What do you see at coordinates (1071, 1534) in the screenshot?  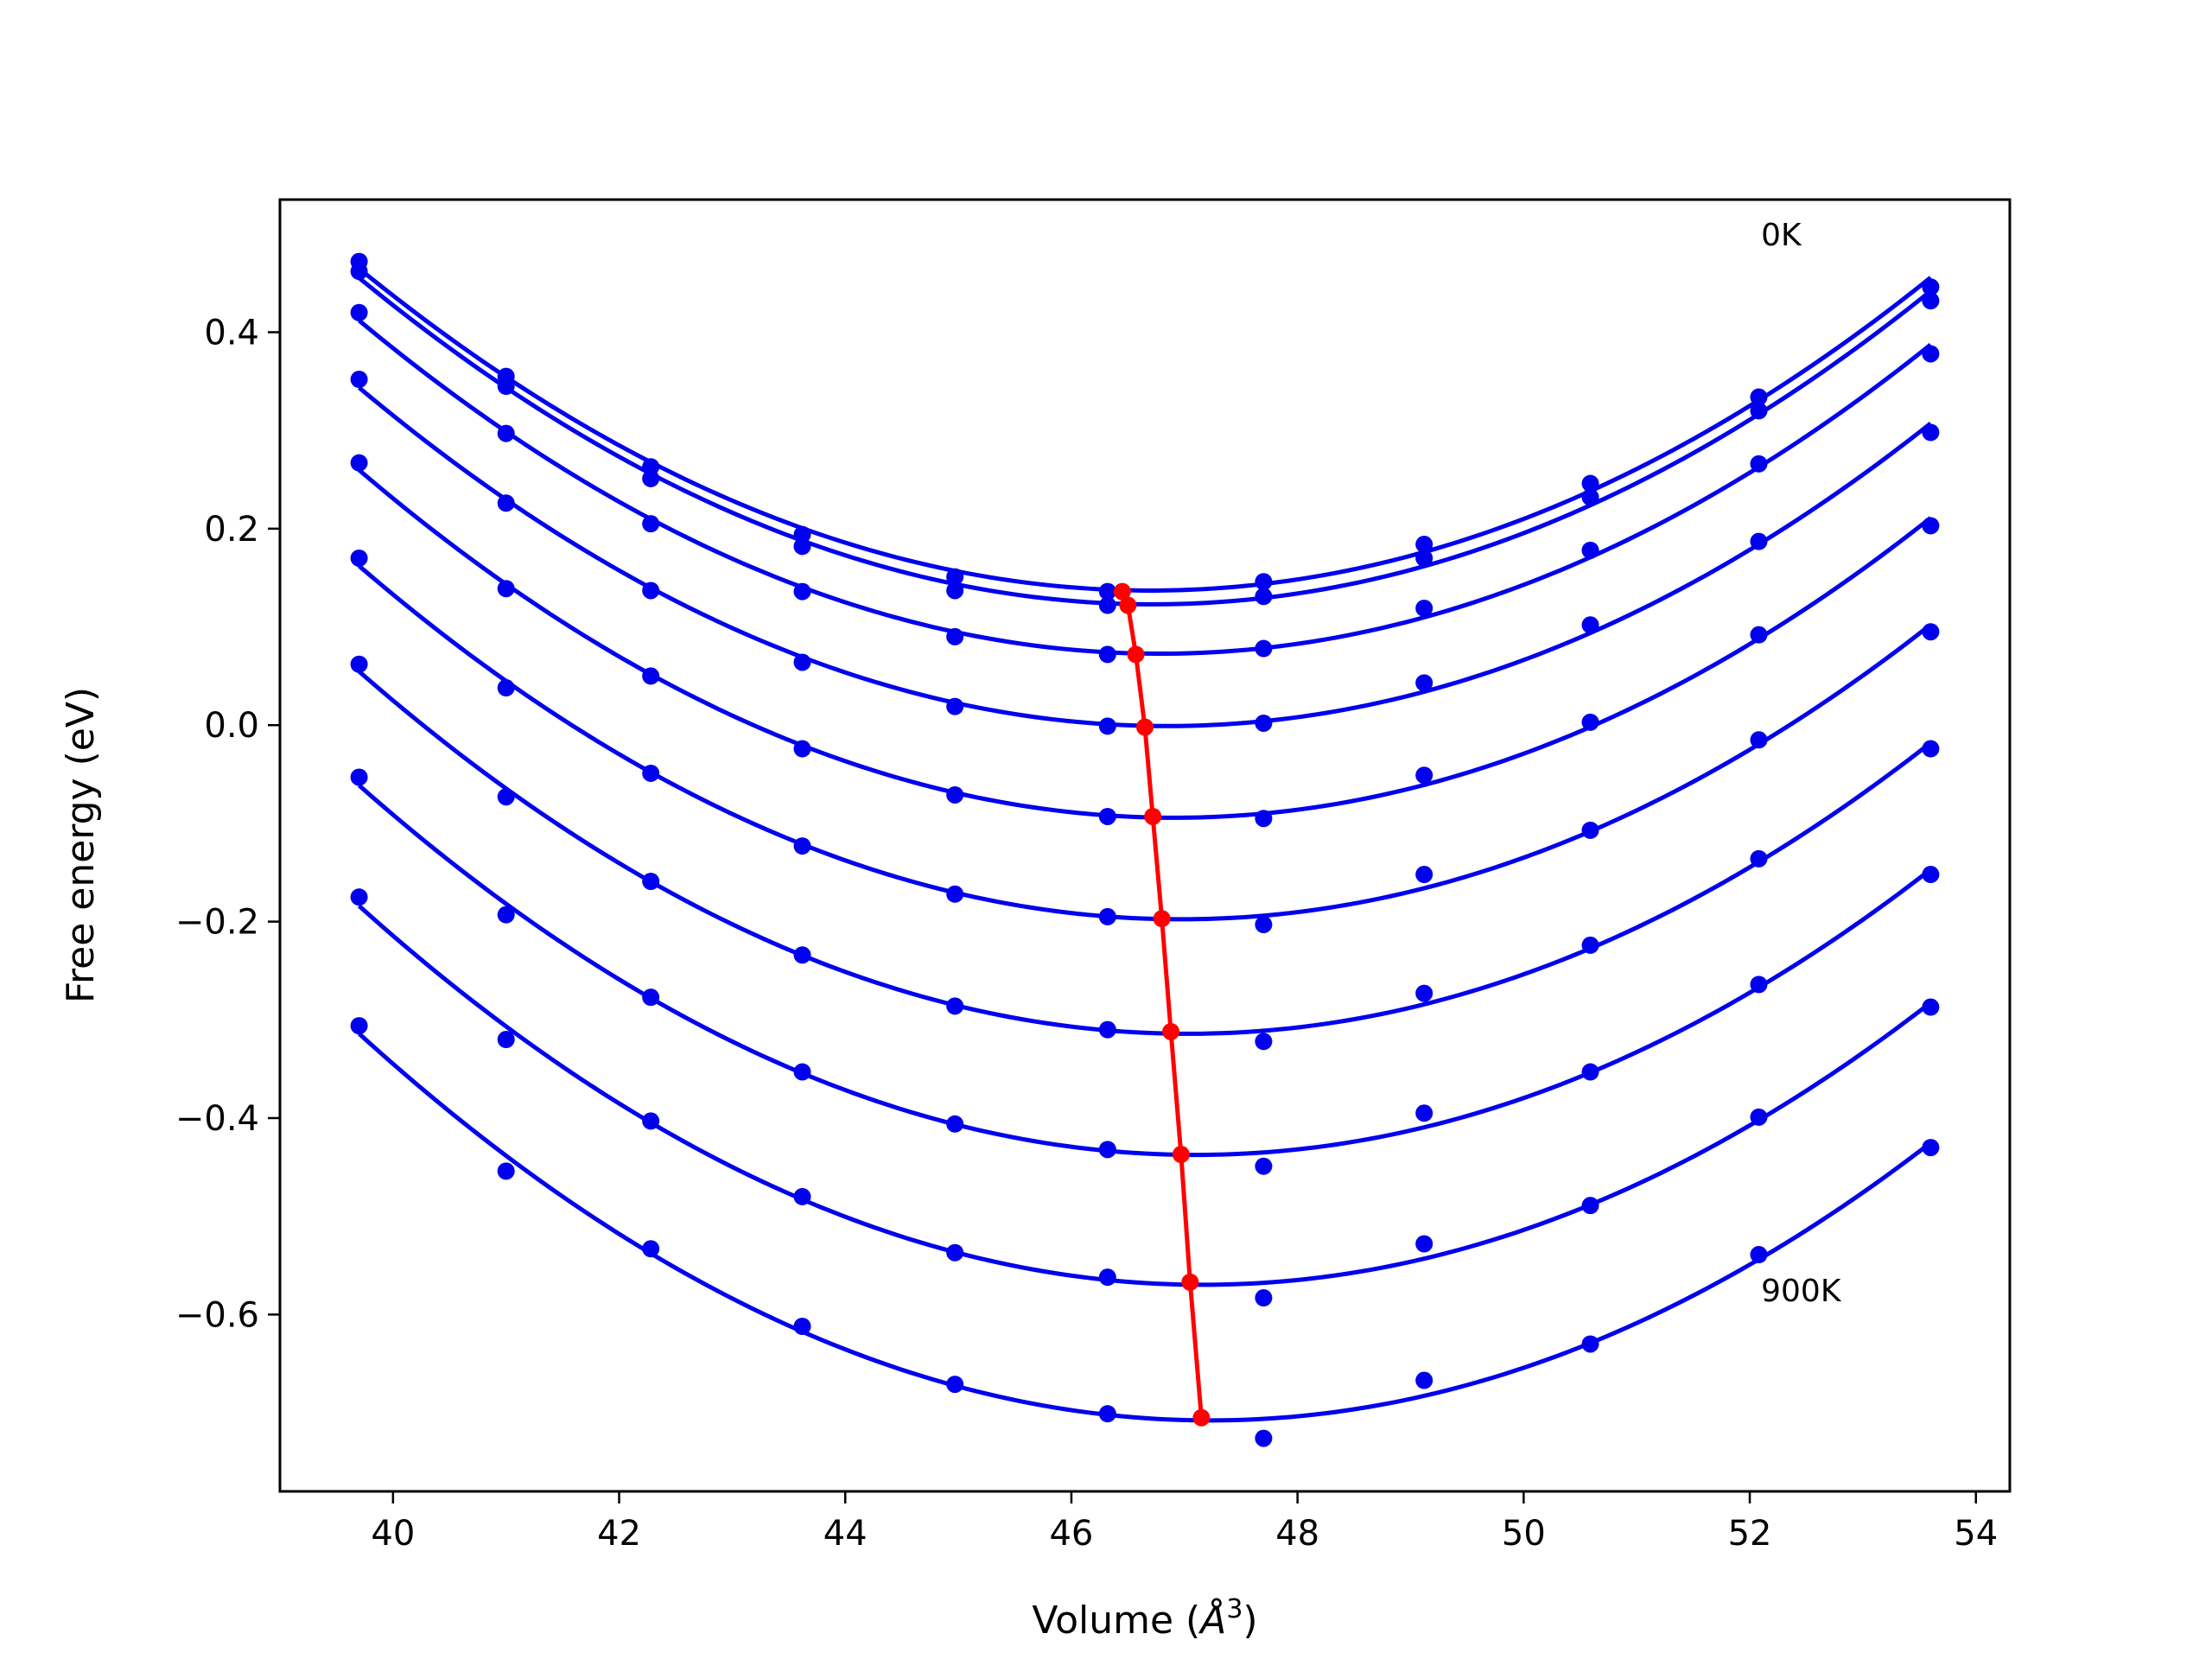 I see `x-tick-label: 46` at bounding box center [1071, 1534].